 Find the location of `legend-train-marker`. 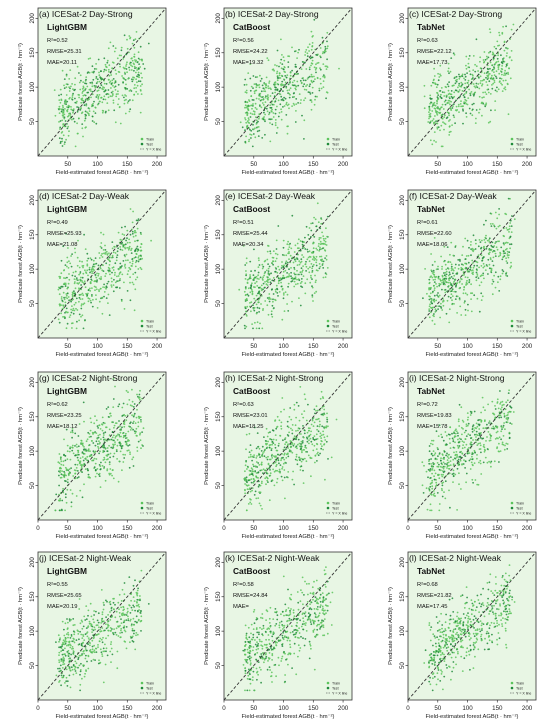

legend-train-marker is located at coordinates (142, 503).